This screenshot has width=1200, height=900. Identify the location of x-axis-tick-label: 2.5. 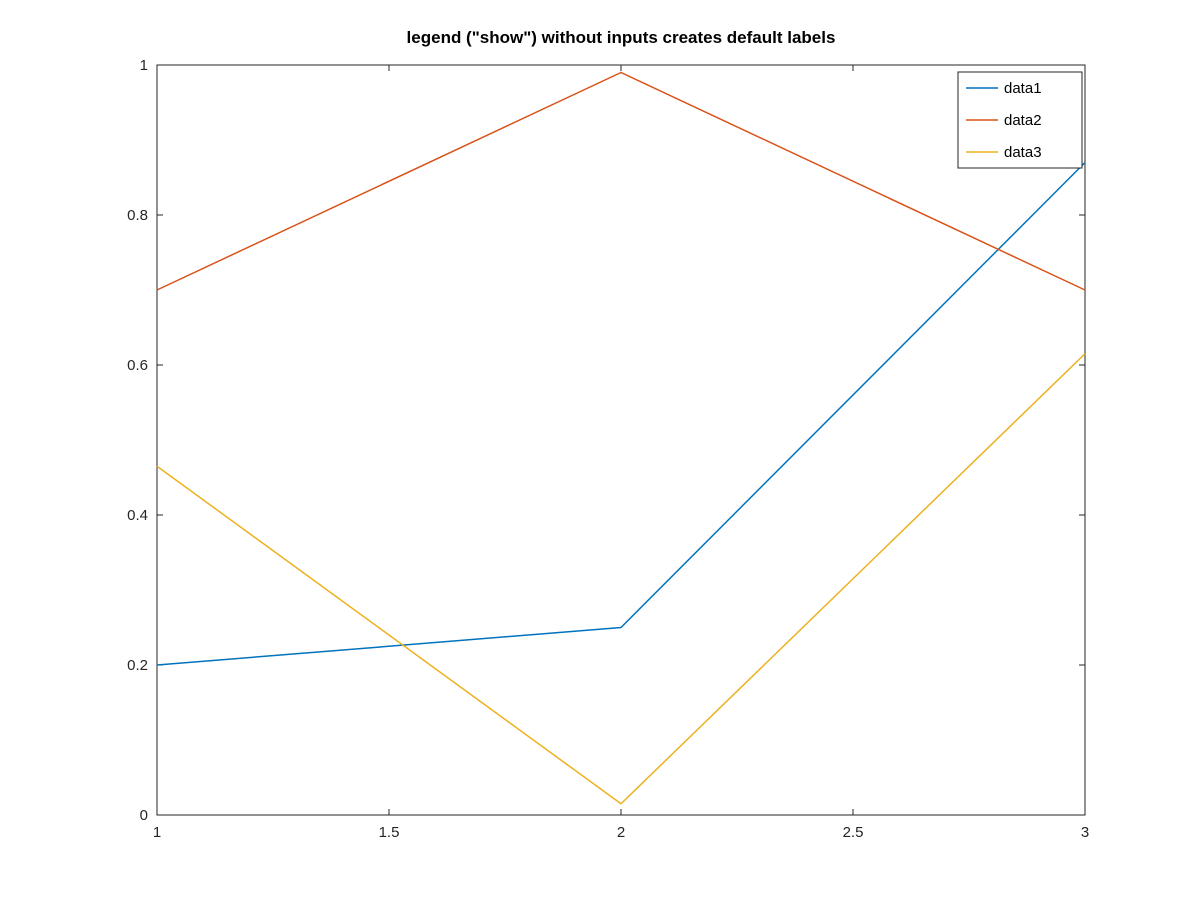
(853, 832).